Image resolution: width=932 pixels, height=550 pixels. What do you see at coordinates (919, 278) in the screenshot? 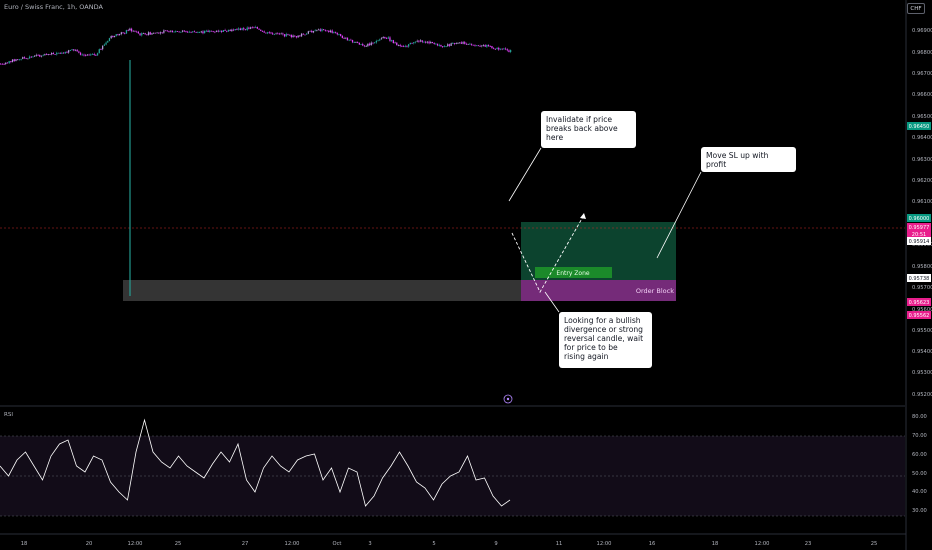
I see `price-label-bg` at bounding box center [919, 278].